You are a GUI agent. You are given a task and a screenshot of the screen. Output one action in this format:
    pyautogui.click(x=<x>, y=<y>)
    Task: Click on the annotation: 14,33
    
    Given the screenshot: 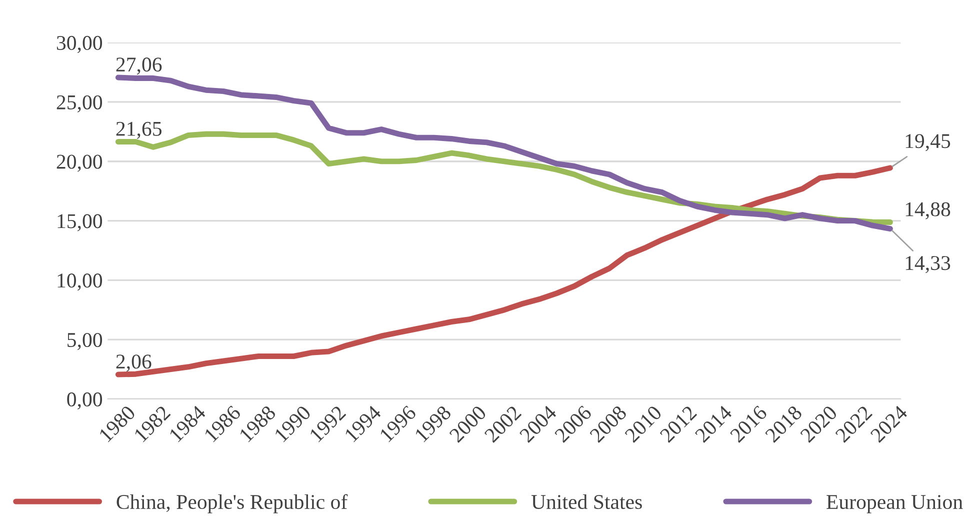 What is the action you would take?
    pyautogui.click(x=928, y=265)
    